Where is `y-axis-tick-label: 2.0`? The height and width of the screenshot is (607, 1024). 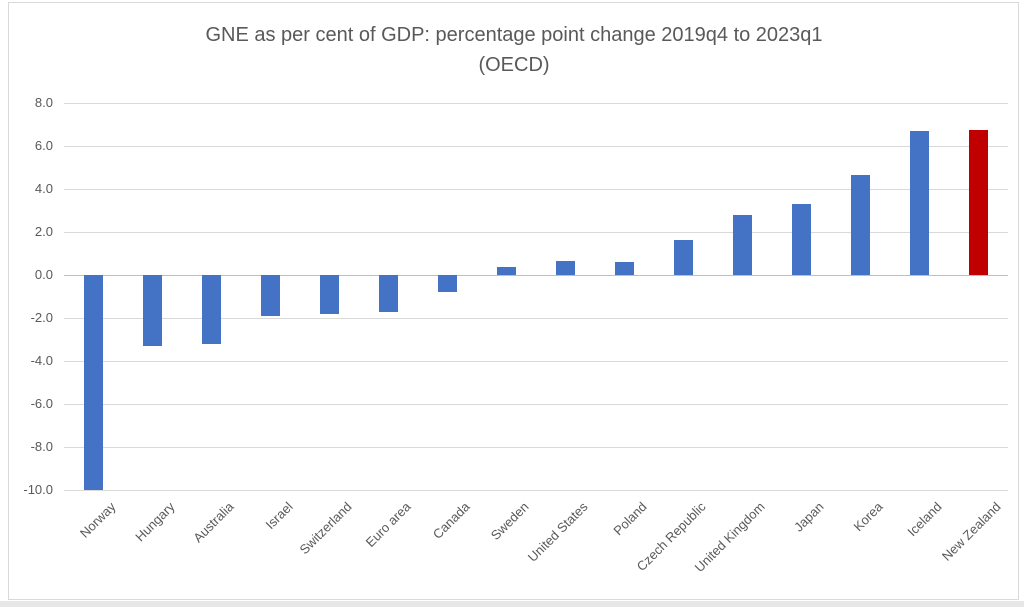 y-axis-tick-label: 2.0 is located at coordinates (43, 231).